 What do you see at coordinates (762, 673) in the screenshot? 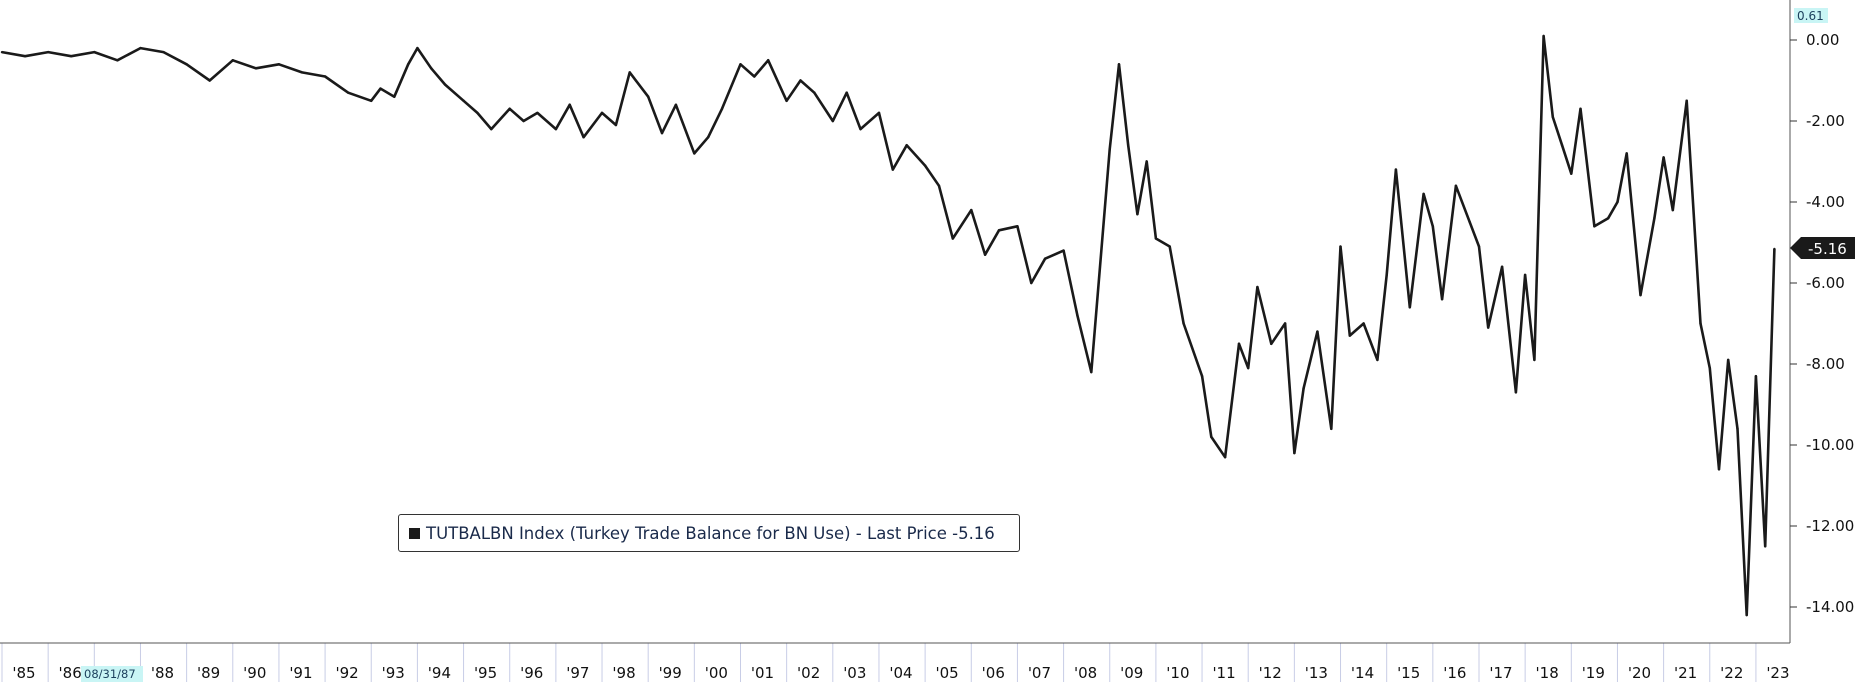
I see `x-tick-label: '01` at bounding box center [762, 673].